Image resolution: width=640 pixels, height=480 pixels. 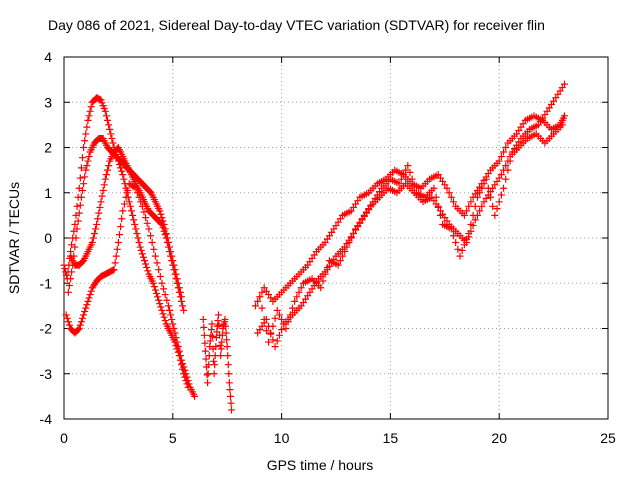 What do you see at coordinates (46, 419) in the screenshot?
I see `y-tick-label: -4` at bounding box center [46, 419].